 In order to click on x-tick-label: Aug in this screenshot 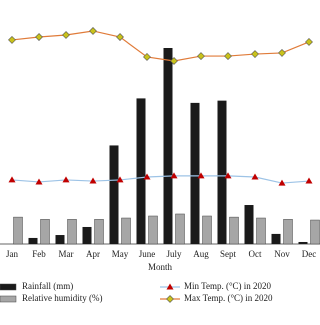, I will do `click(201, 254)`.